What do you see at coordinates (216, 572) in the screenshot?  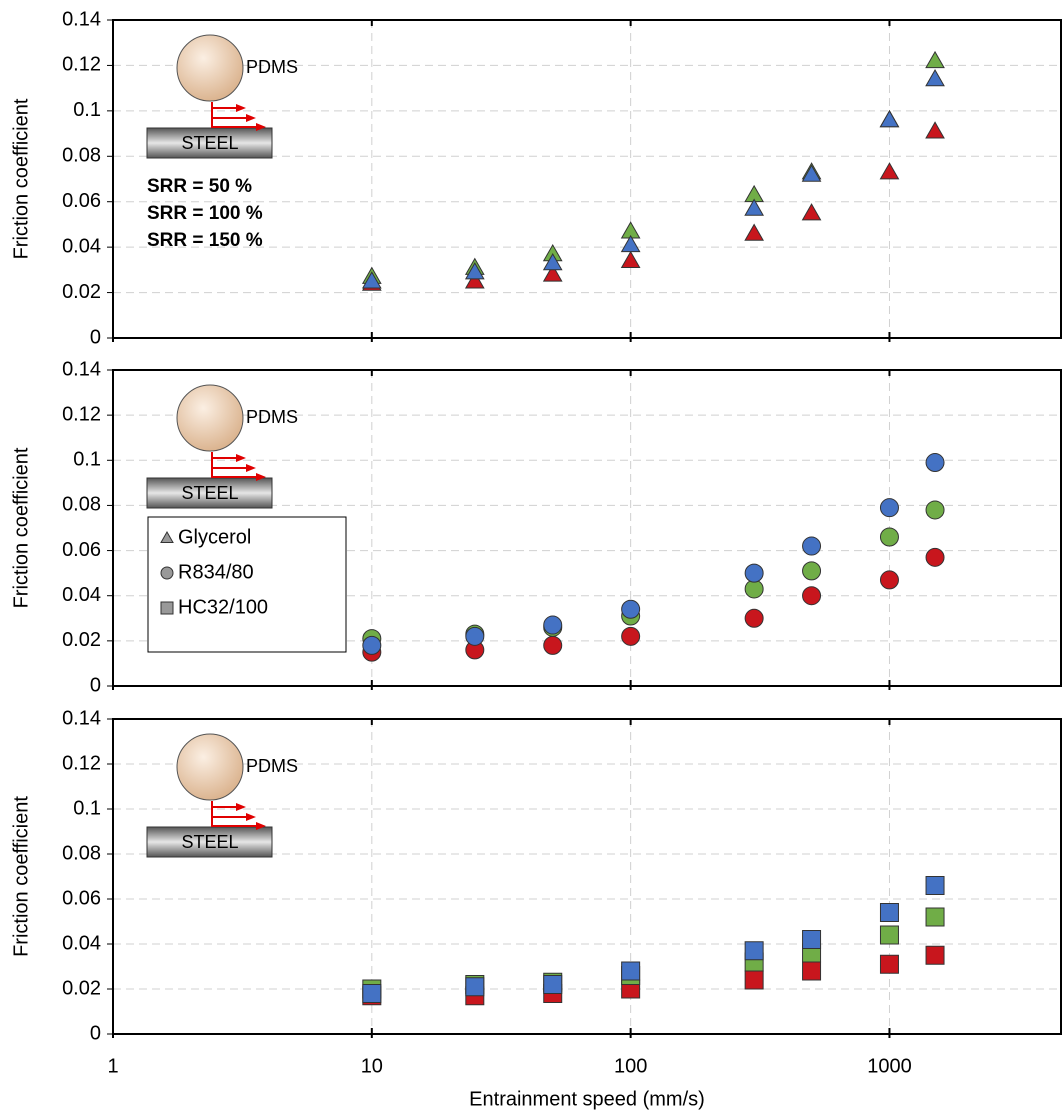 I see `legend-entry: R834/80` at bounding box center [216, 572].